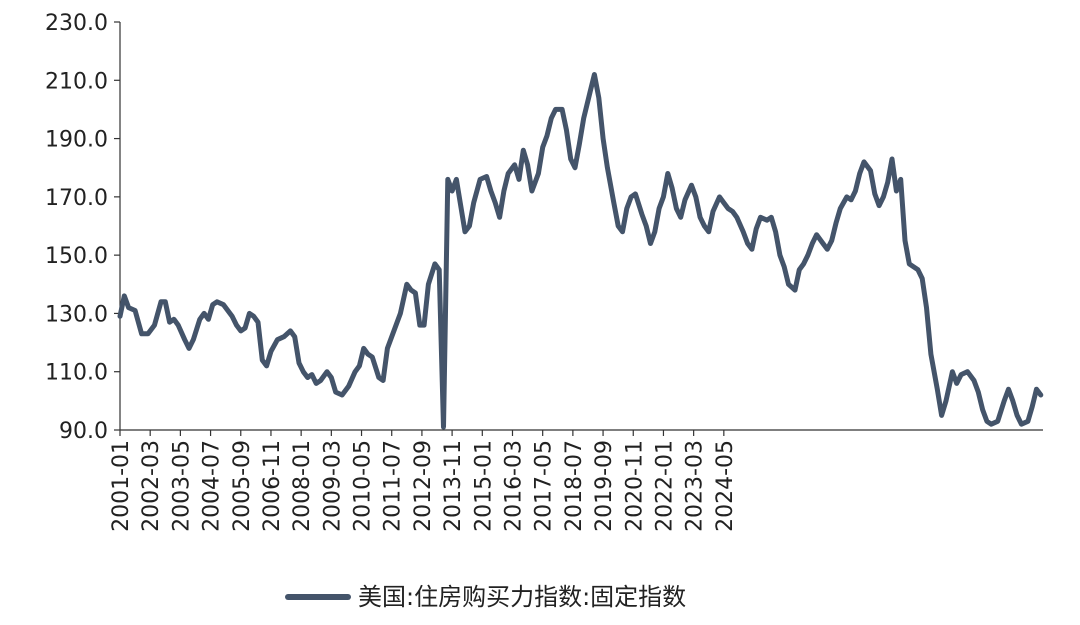 The height and width of the screenshot is (625, 1080). What do you see at coordinates (544, 486) in the screenshot?
I see `x-tick-label: 2017-05` at bounding box center [544, 486].